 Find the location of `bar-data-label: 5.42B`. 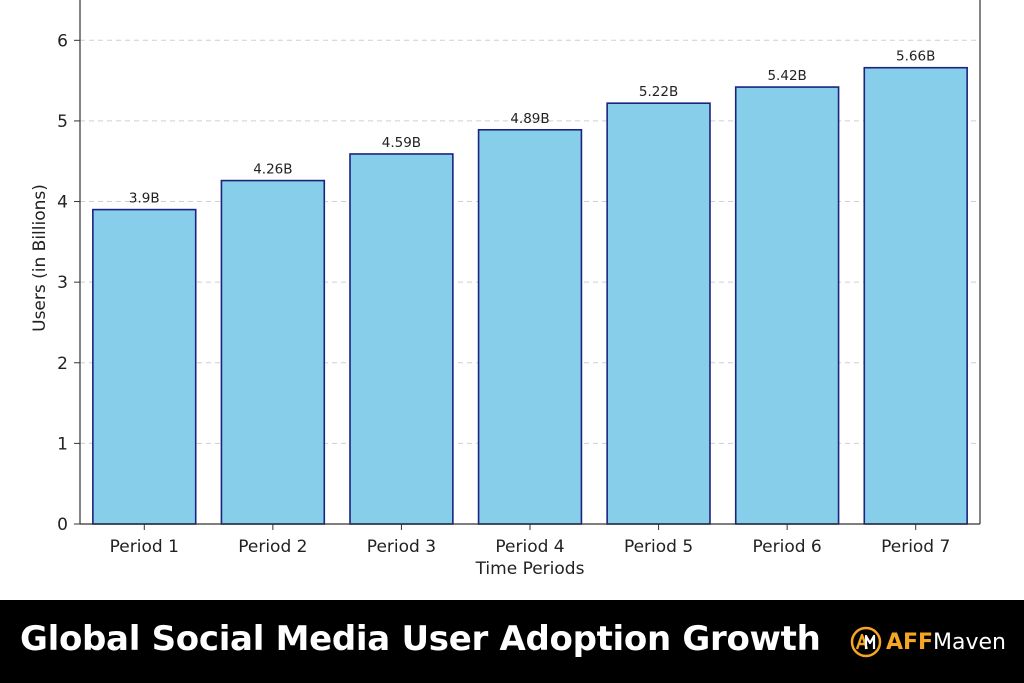

bar-data-label: 5.42B is located at coordinates (786, 76).